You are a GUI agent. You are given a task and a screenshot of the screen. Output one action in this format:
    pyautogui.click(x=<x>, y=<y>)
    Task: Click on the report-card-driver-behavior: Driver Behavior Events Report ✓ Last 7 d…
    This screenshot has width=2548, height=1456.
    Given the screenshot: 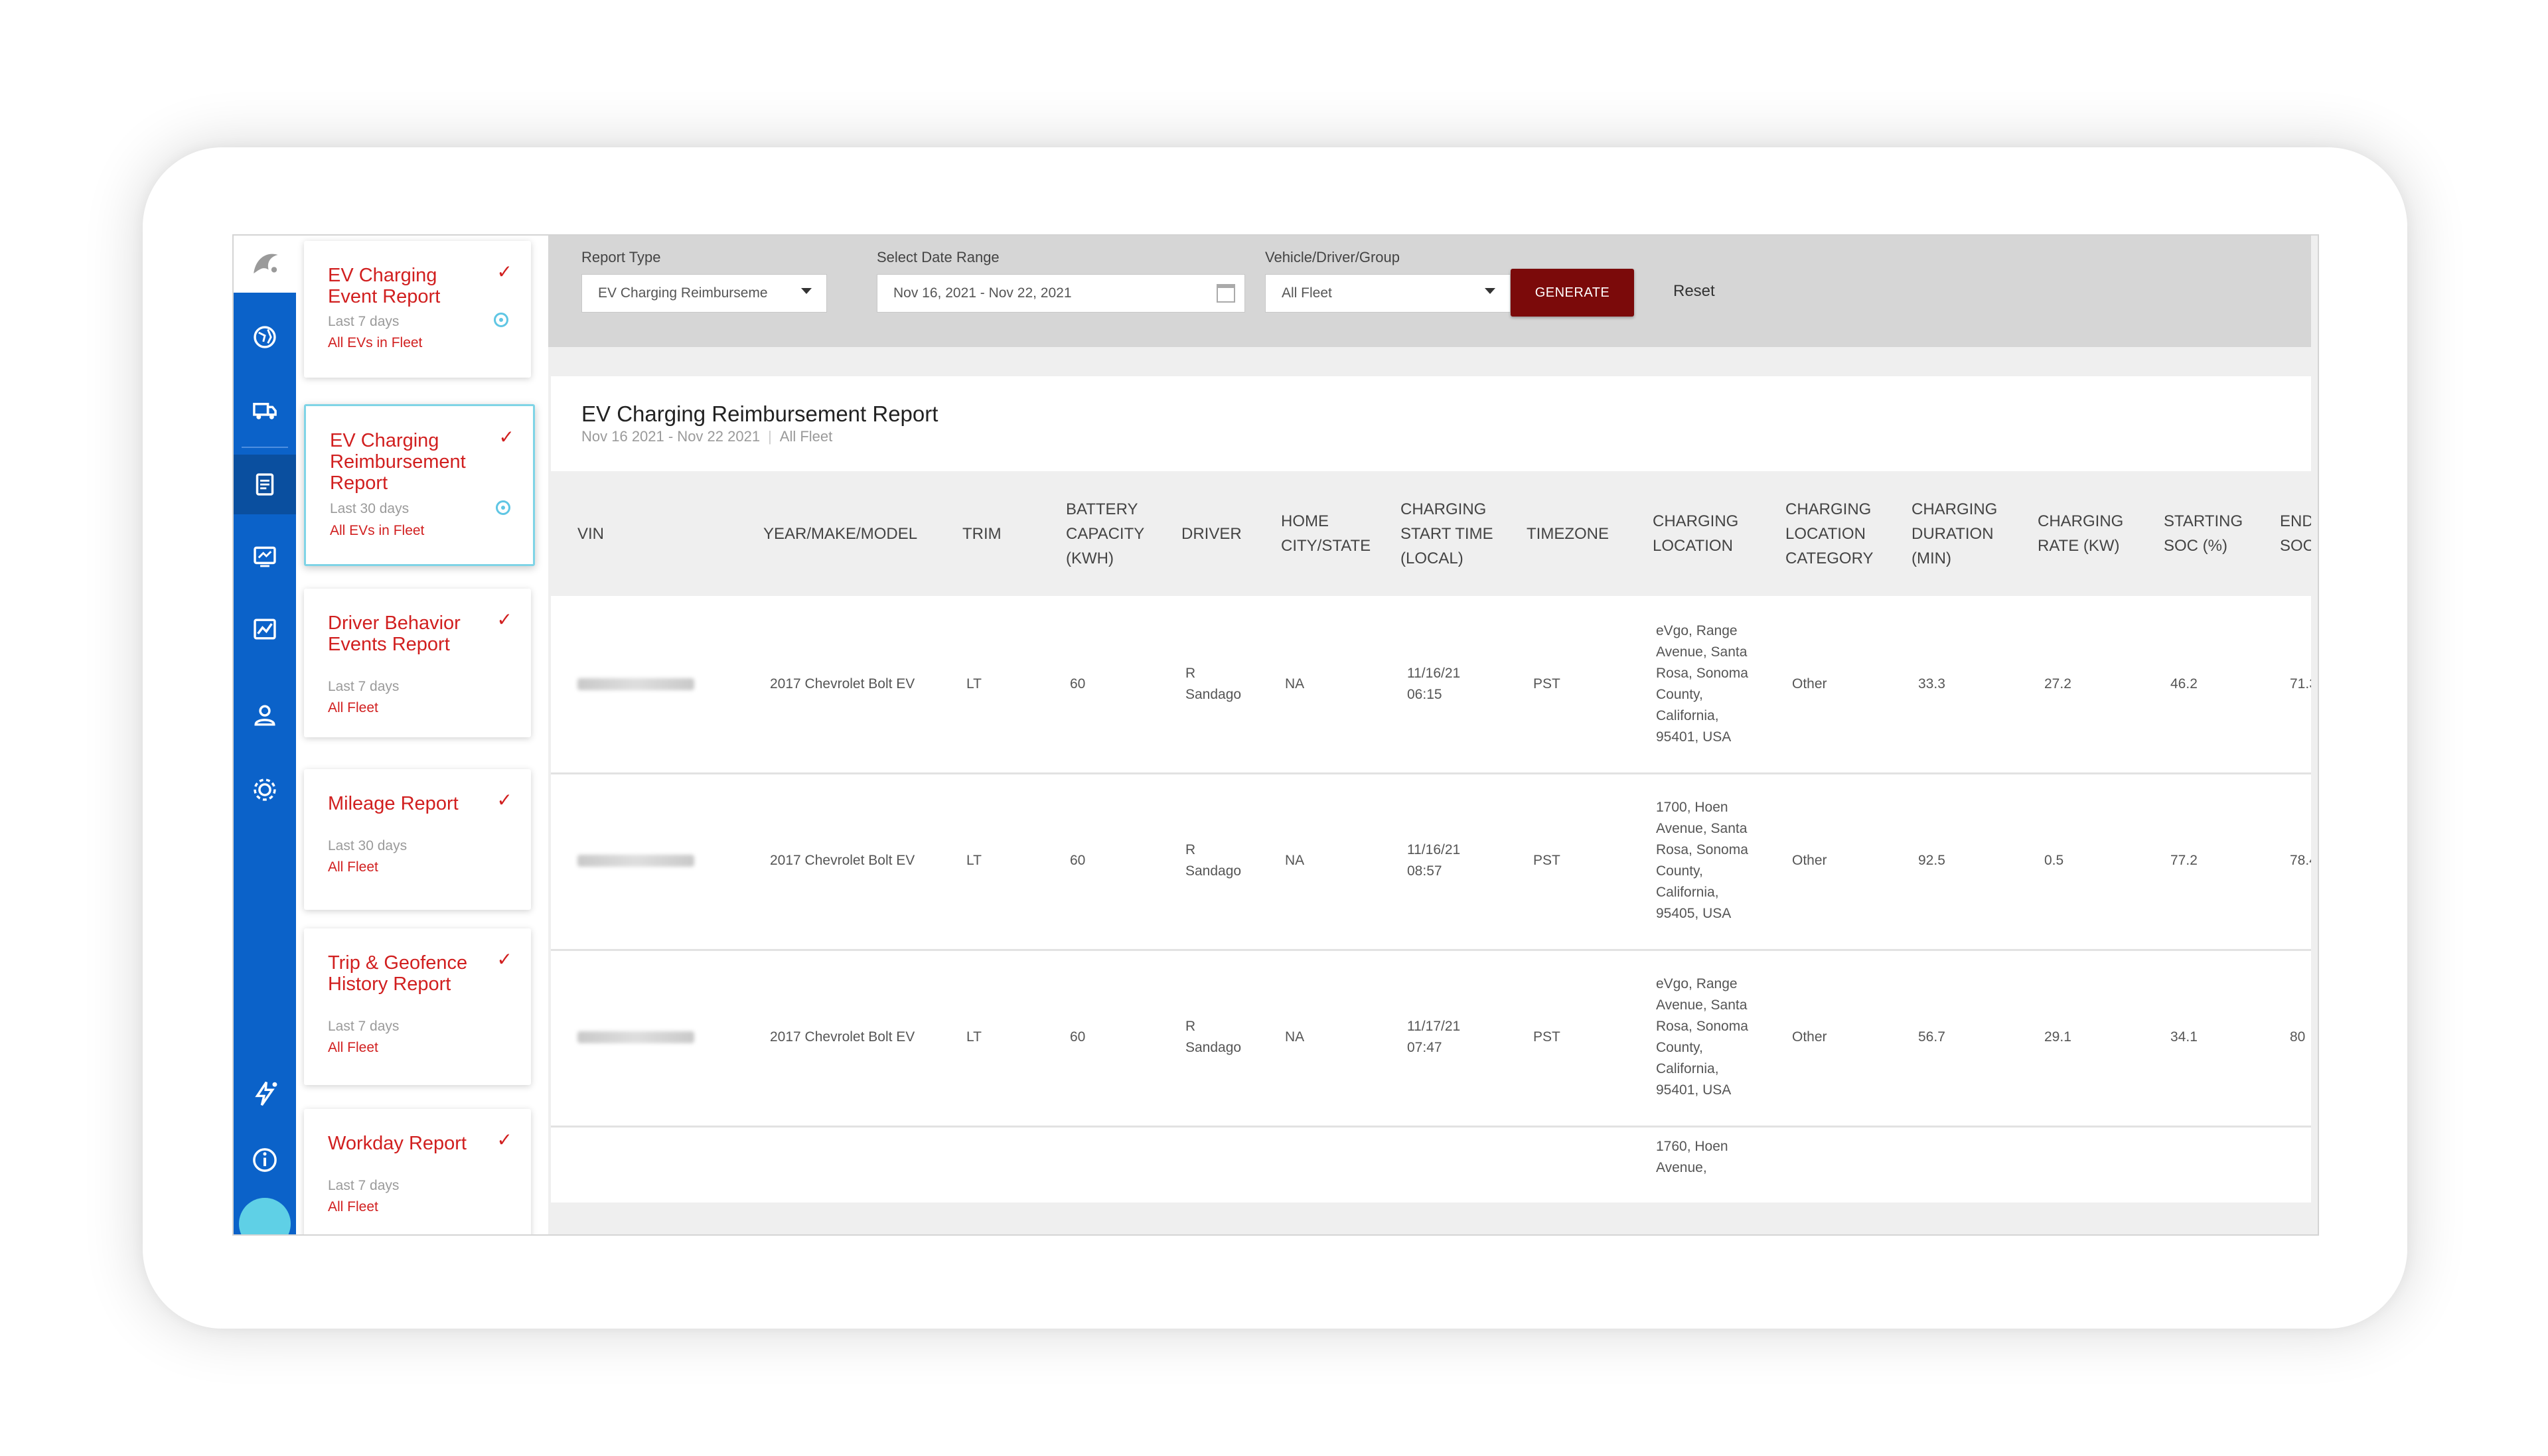 What is the action you would take?
    pyautogui.click(x=417, y=663)
    